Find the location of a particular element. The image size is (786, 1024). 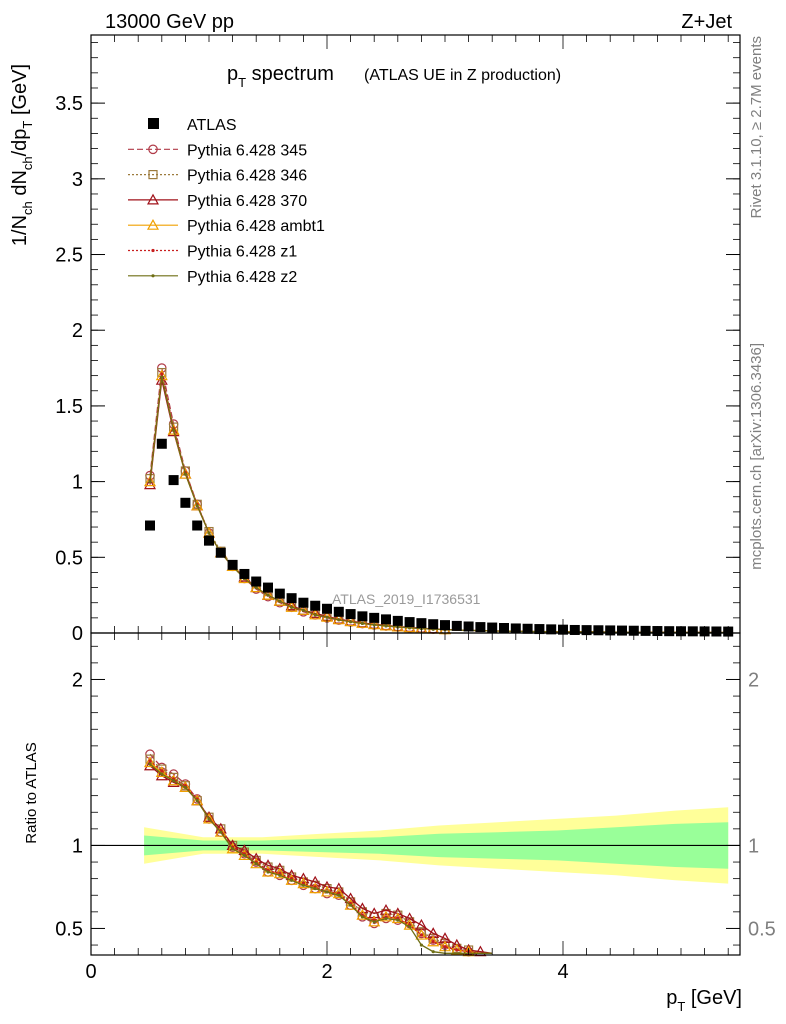

y-tick-label: 3 is located at coordinates (77, 180).